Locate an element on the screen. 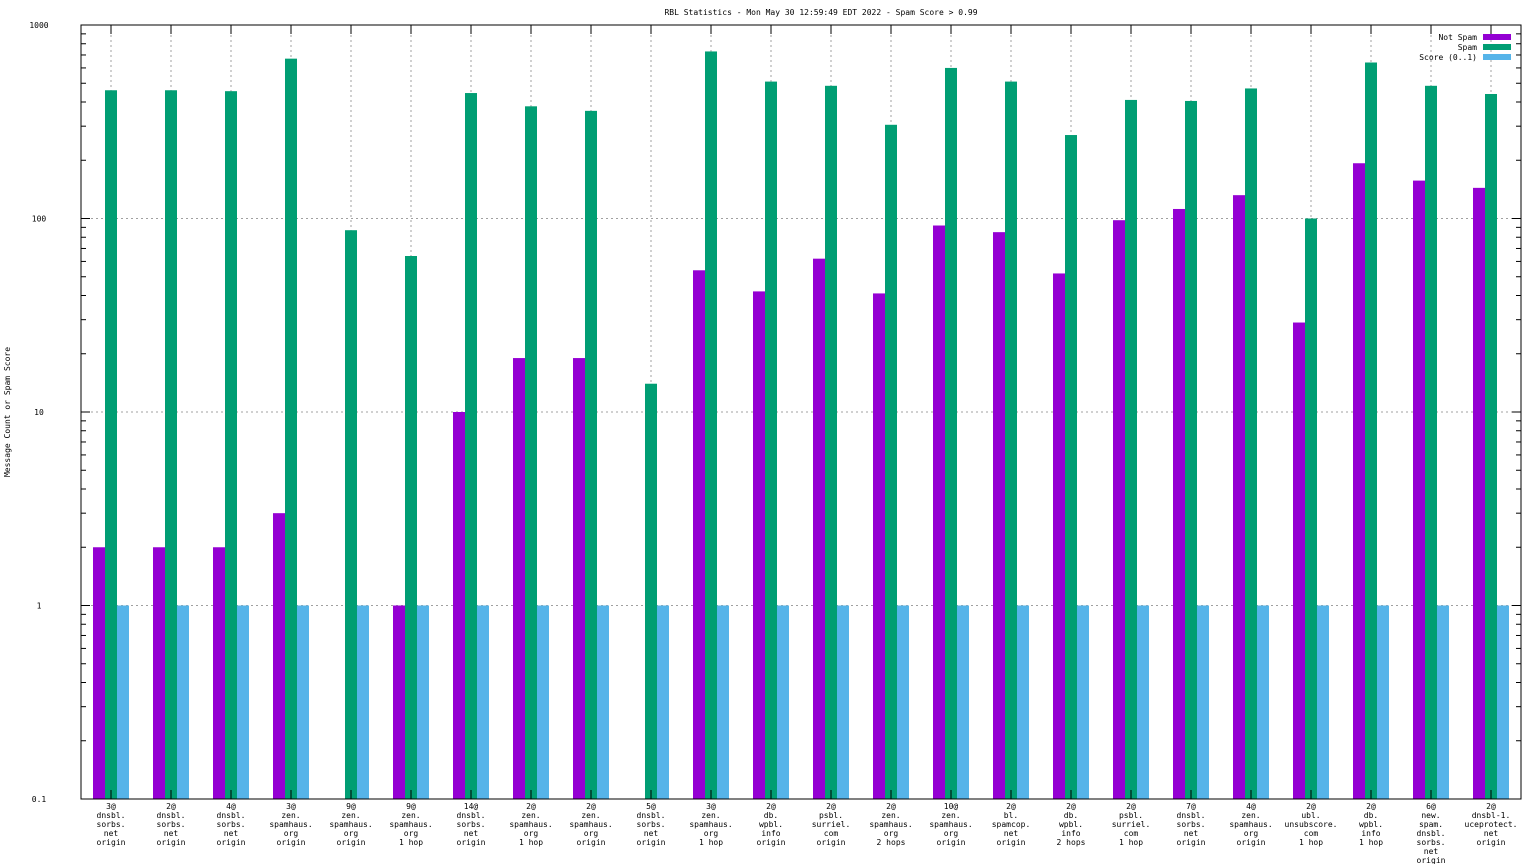  x-tick-label: 2@ ubl. unsubscore. com 1 hop is located at coordinates (1311, 824).